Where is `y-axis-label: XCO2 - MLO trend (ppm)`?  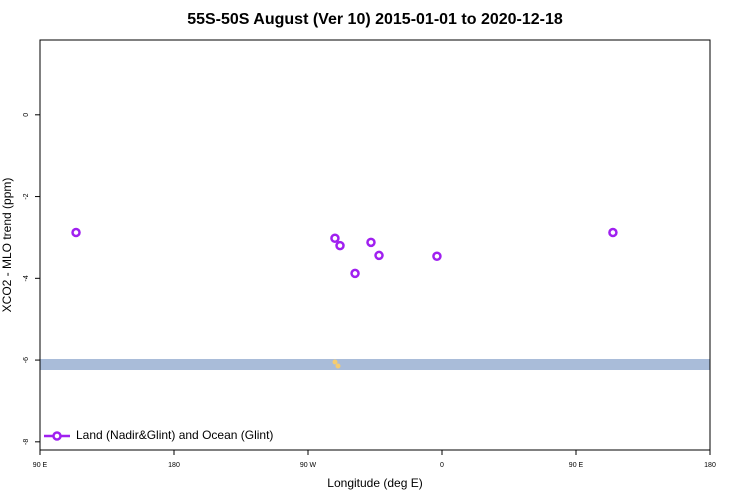
y-axis-label: XCO2 - MLO trend (ppm) is located at coordinates (7, 245).